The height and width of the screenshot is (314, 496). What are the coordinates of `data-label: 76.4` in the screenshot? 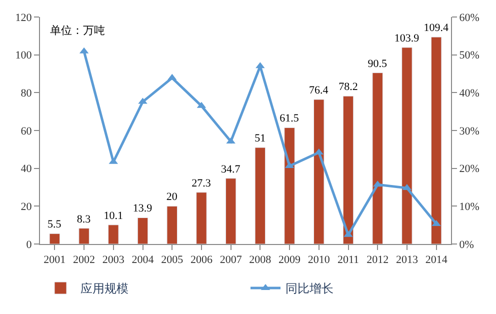 It's located at (319, 90).